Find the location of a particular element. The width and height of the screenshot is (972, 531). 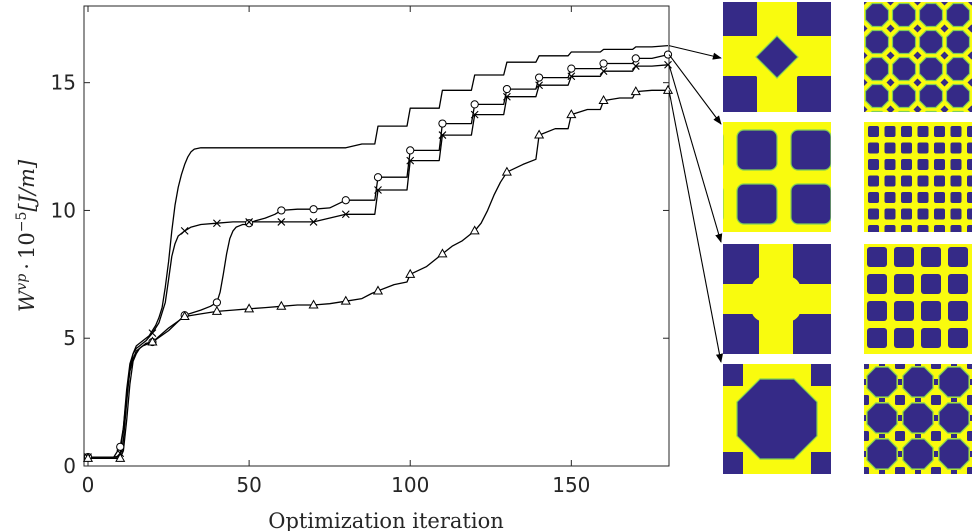

y-label-superscript: vp is located at coordinates (22, 282).